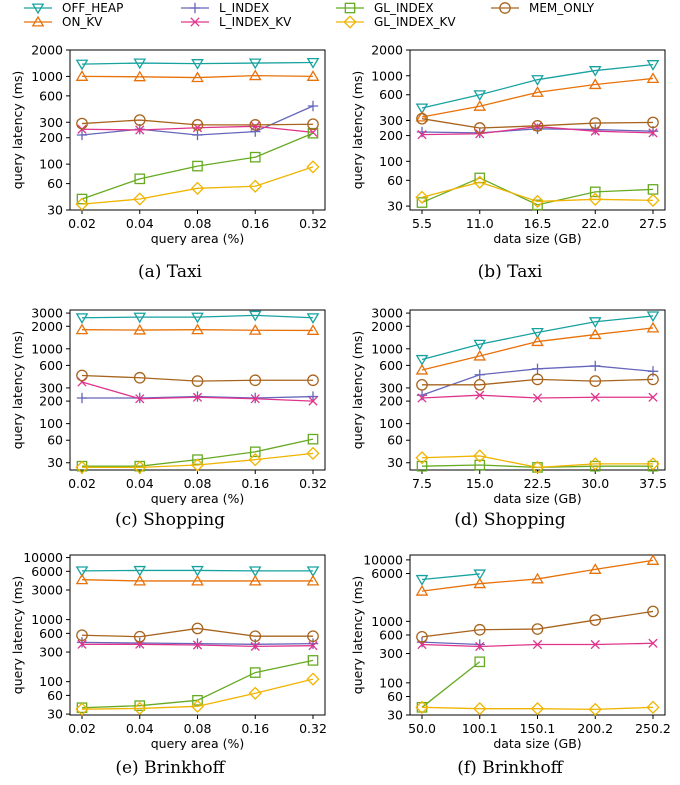 Image resolution: width=680 pixels, height=785 pixels. Describe the element at coordinates (537, 498) in the screenshot. I see `x-axis-label: data size (GB)` at that location.